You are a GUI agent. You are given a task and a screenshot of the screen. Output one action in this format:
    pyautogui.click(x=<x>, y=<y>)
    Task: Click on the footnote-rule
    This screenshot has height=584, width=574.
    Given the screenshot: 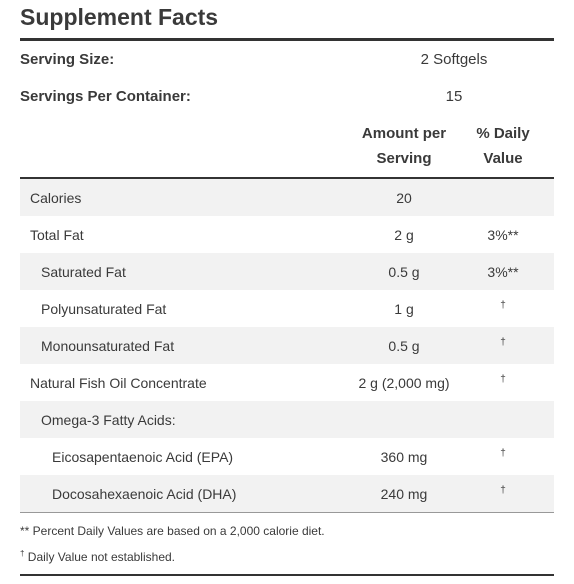 What is the action you would take?
    pyautogui.click(x=287, y=512)
    